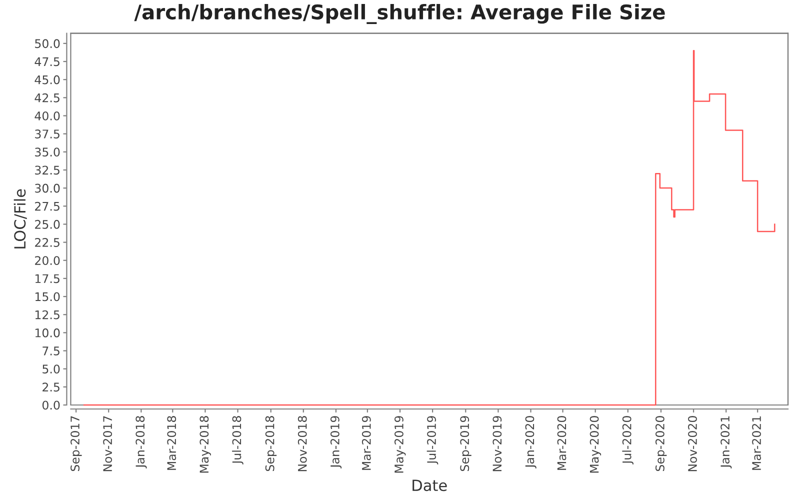 The image size is (800, 500). What do you see at coordinates (51, 405) in the screenshot?
I see `y-tick-label: 0.0` at bounding box center [51, 405].